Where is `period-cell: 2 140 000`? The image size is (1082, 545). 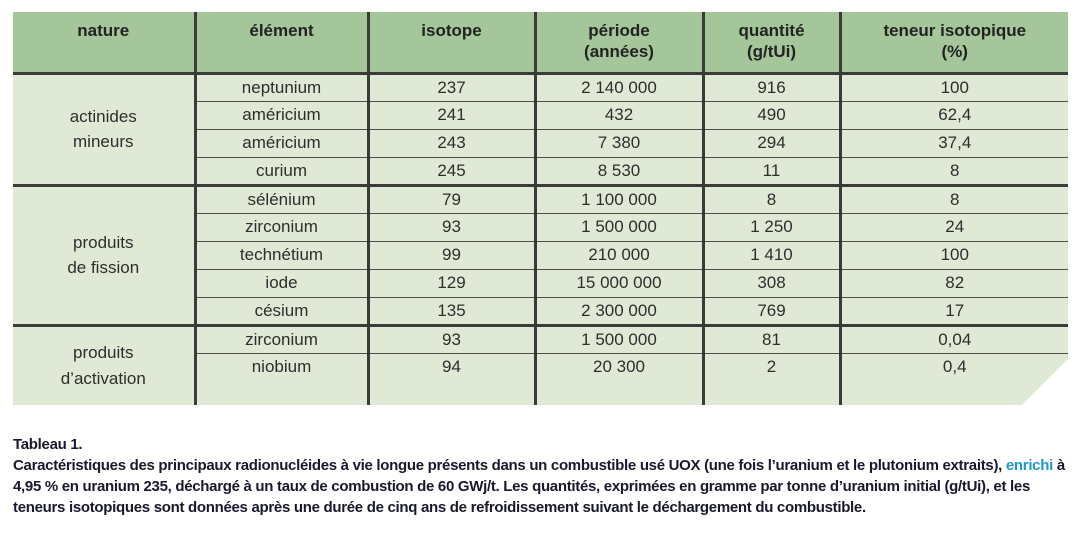 period-cell: 2 140 000 is located at coordinates (619, 87).